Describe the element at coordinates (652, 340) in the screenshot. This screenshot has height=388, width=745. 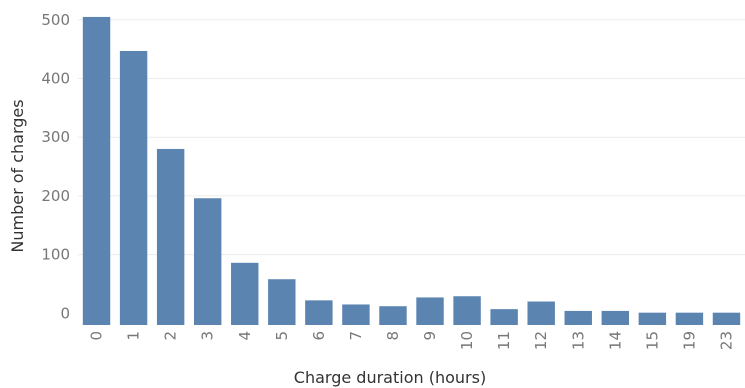
I see `x-tick-label: 15` at that location.